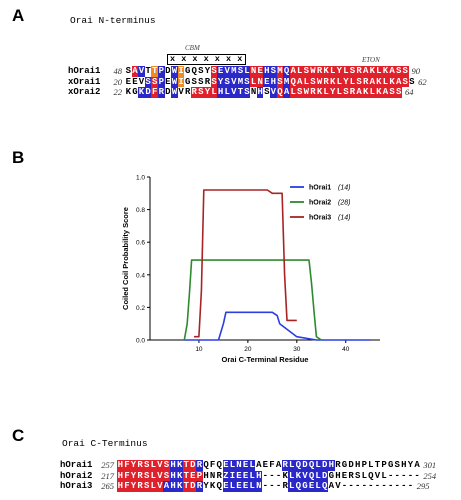 The height and width of the screenshot is (500, 461). Describe the element at coordinates (76, 475) in the screenshot. I see `sequence-name: hOrai2` at that location.